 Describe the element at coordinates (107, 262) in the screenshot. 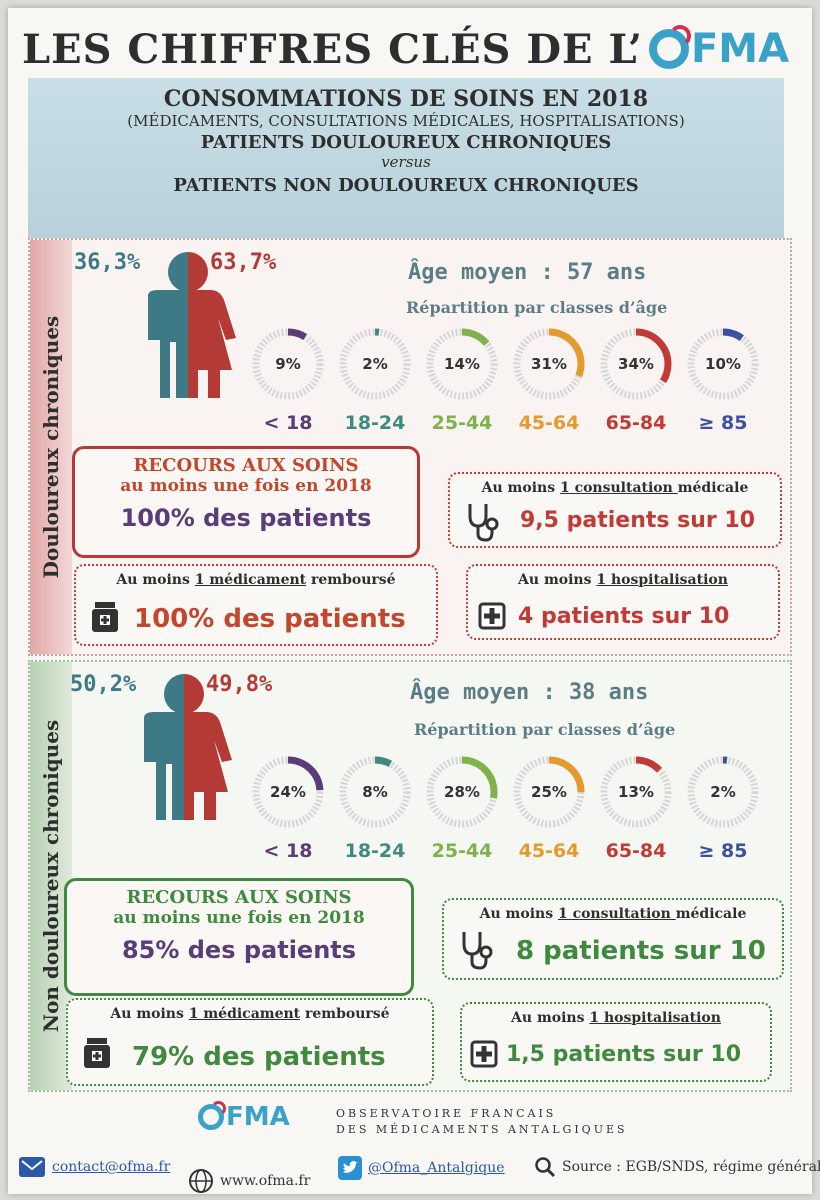

I see `male-percent: 36,3%` at that location.